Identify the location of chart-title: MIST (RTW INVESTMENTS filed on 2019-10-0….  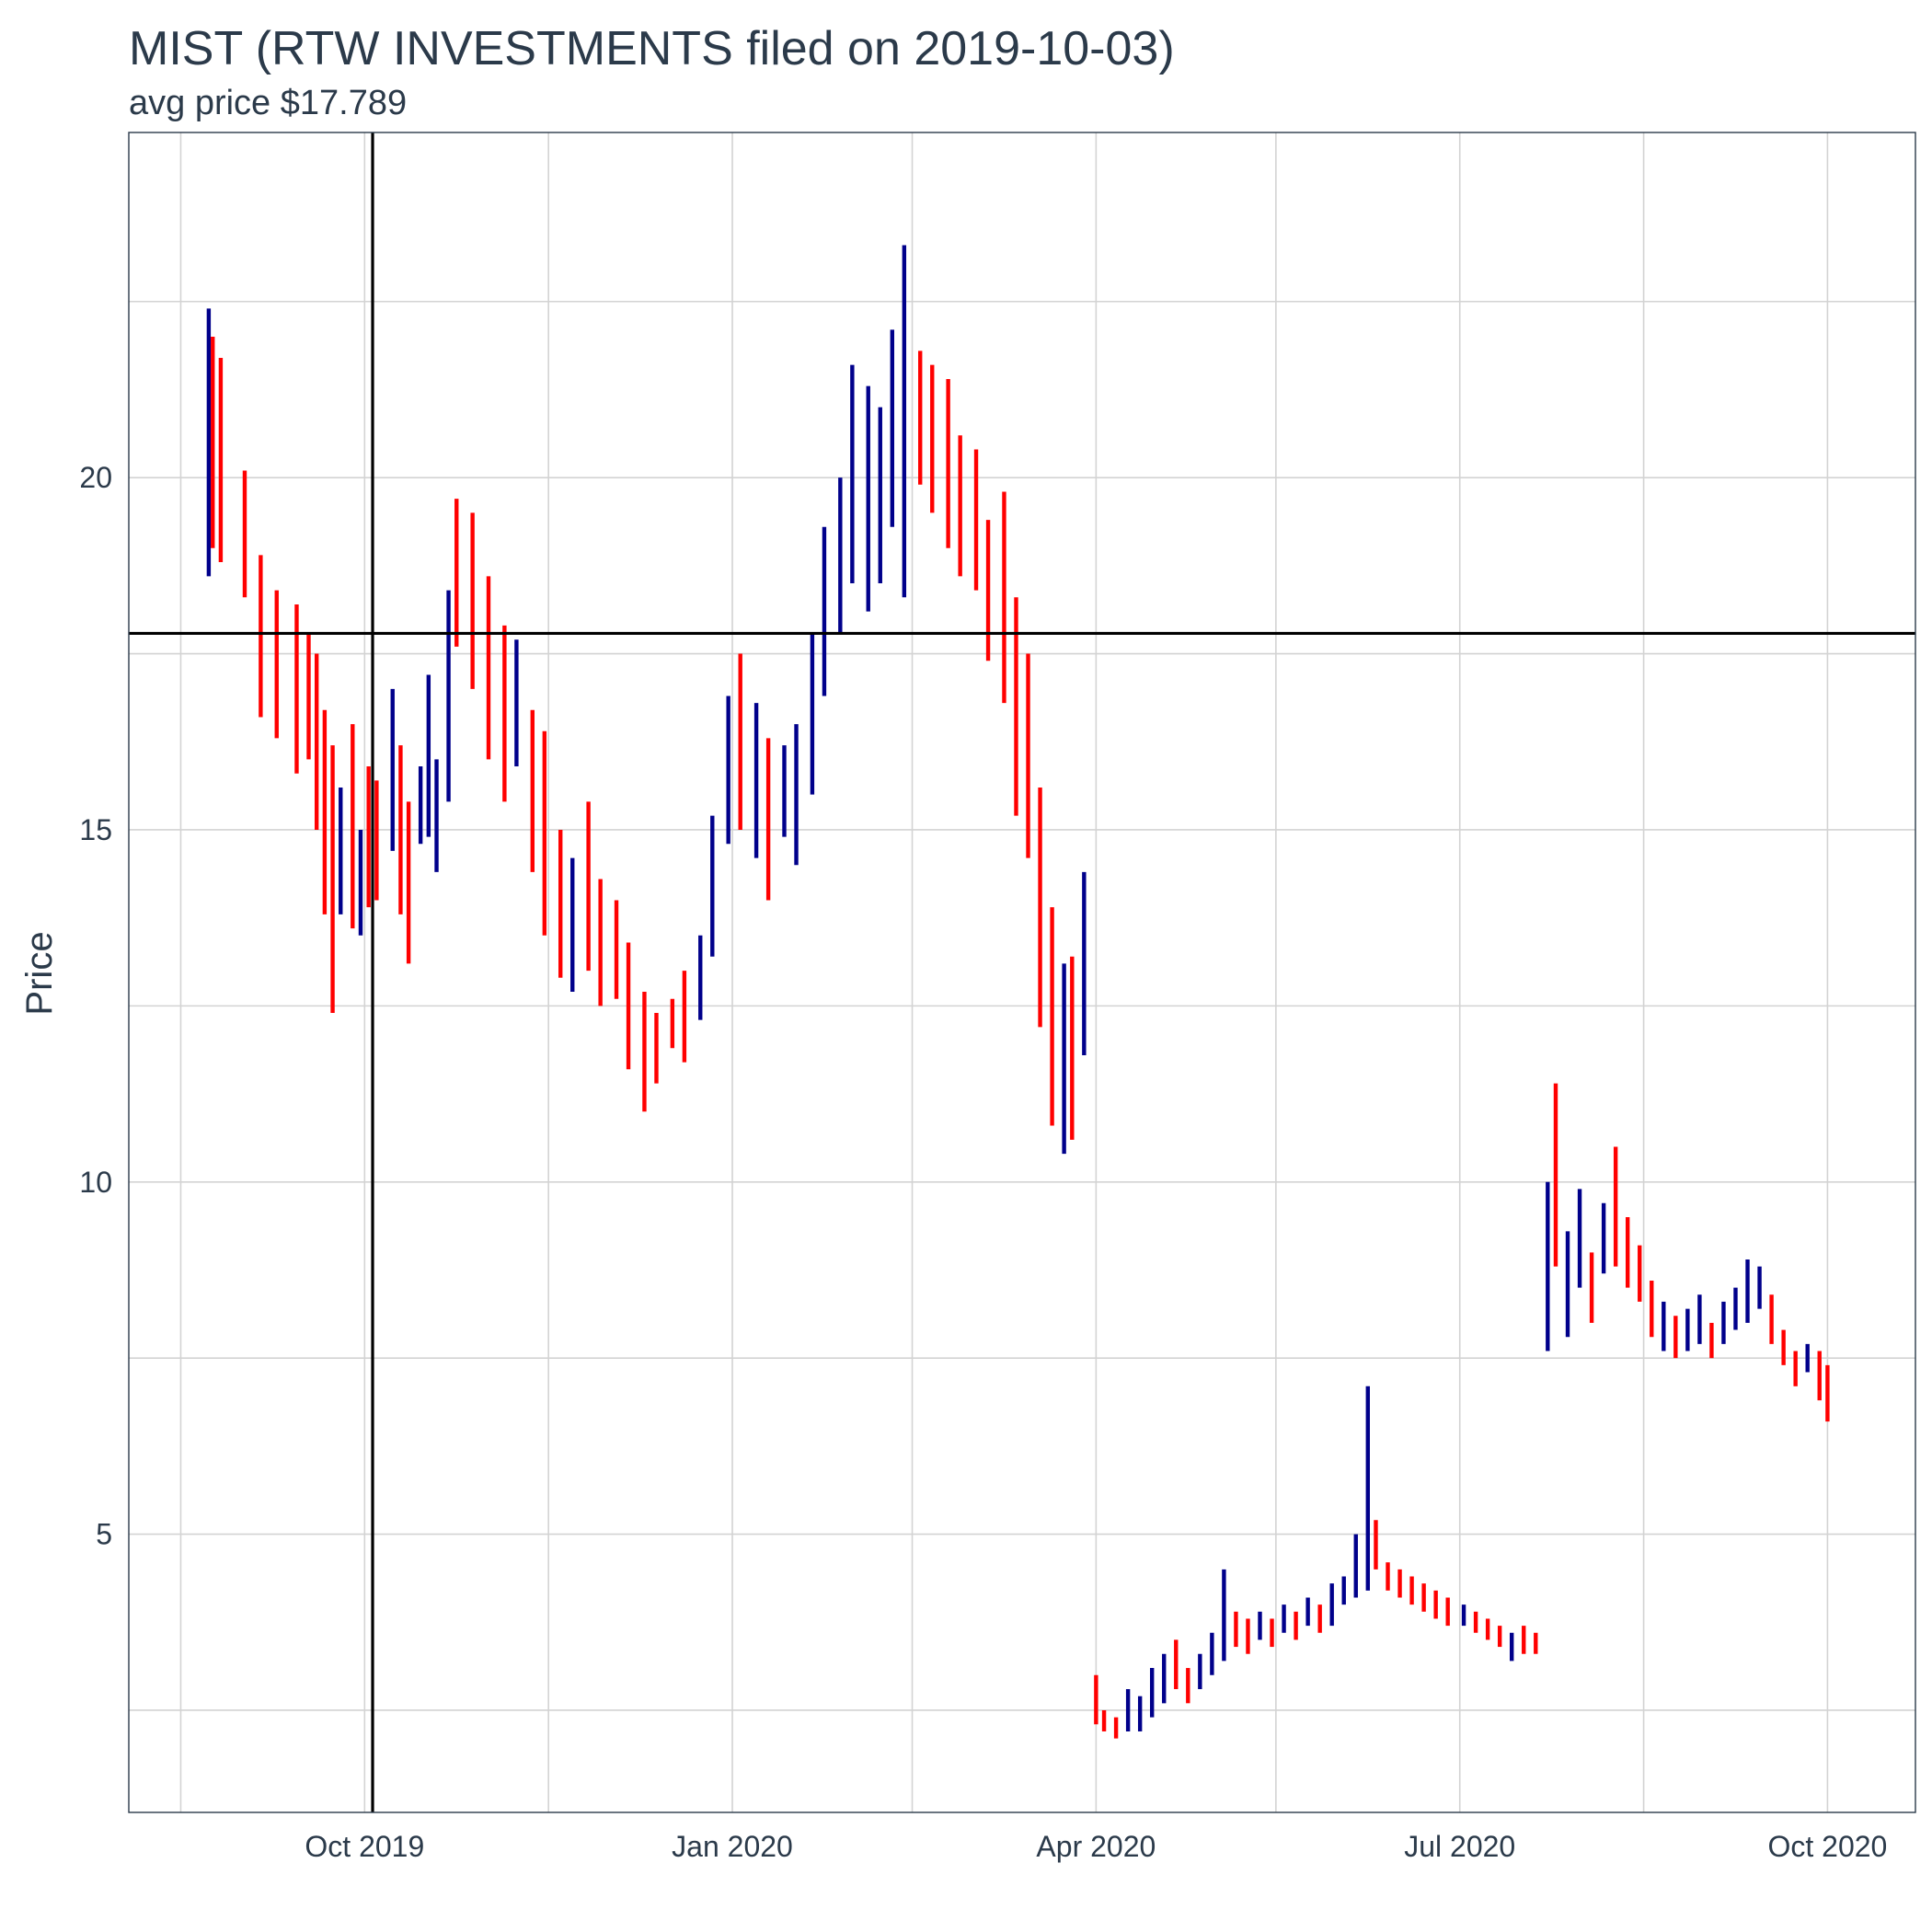
(652, 48).